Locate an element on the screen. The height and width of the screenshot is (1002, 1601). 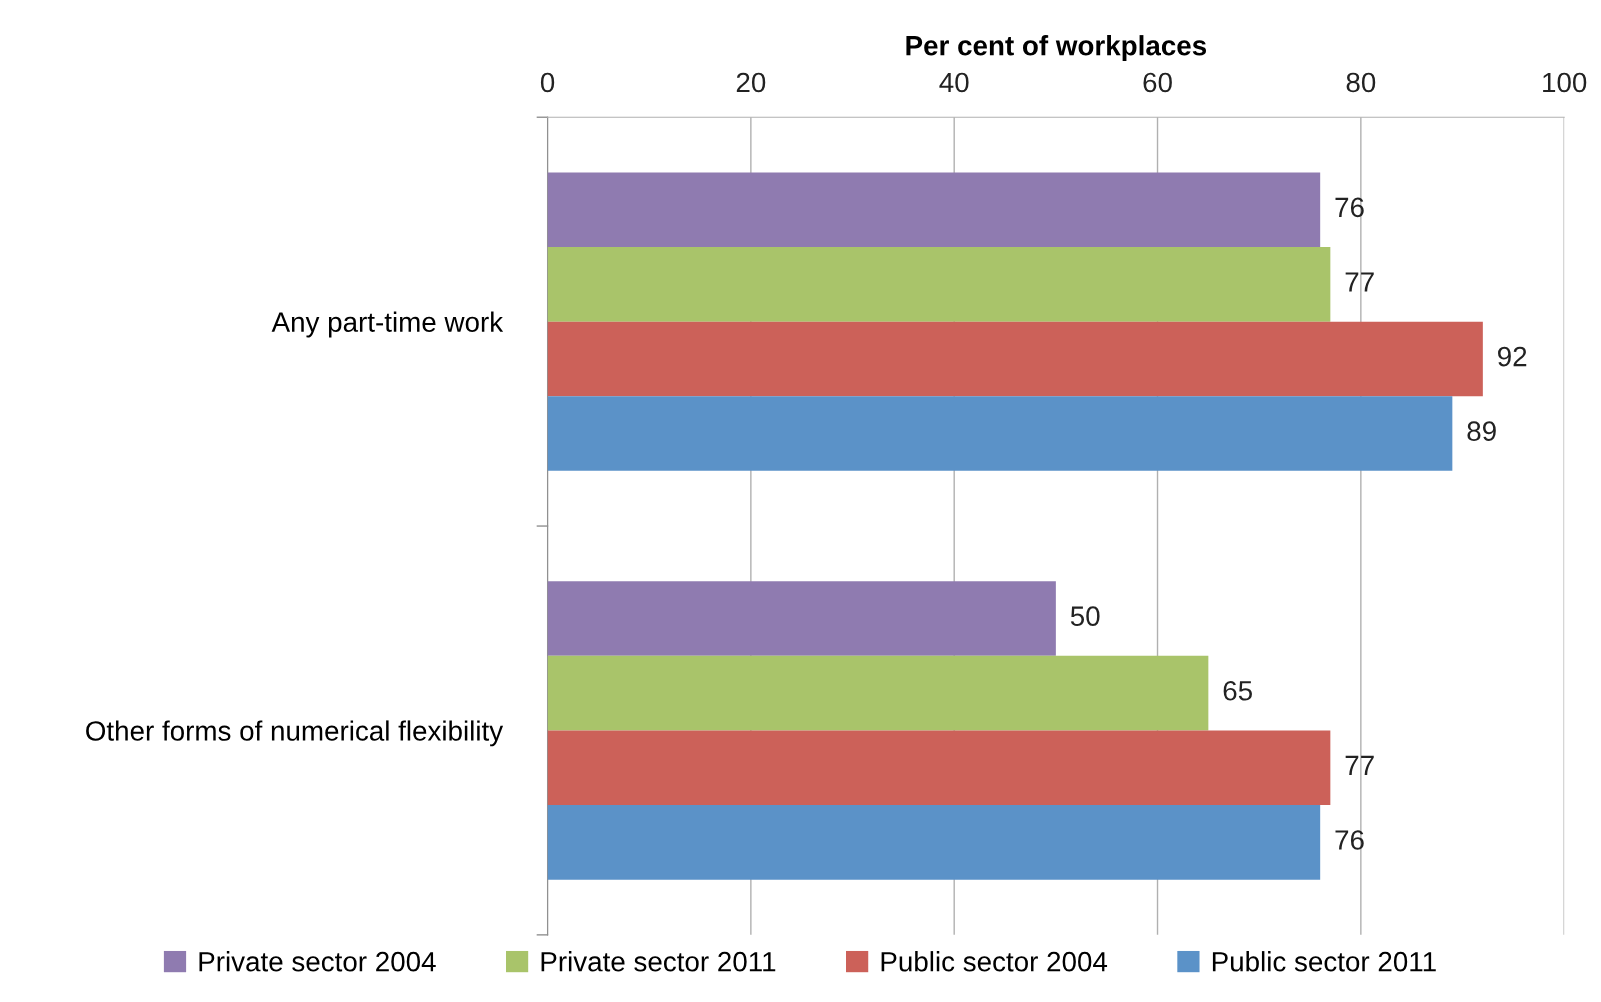
x-tick-label: 100 is located at coordinates (1565, 82).